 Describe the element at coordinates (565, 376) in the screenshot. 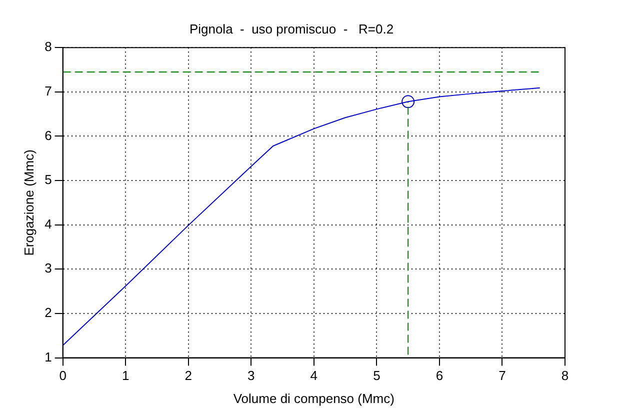

I see `x-tick-label: 8` at that location.